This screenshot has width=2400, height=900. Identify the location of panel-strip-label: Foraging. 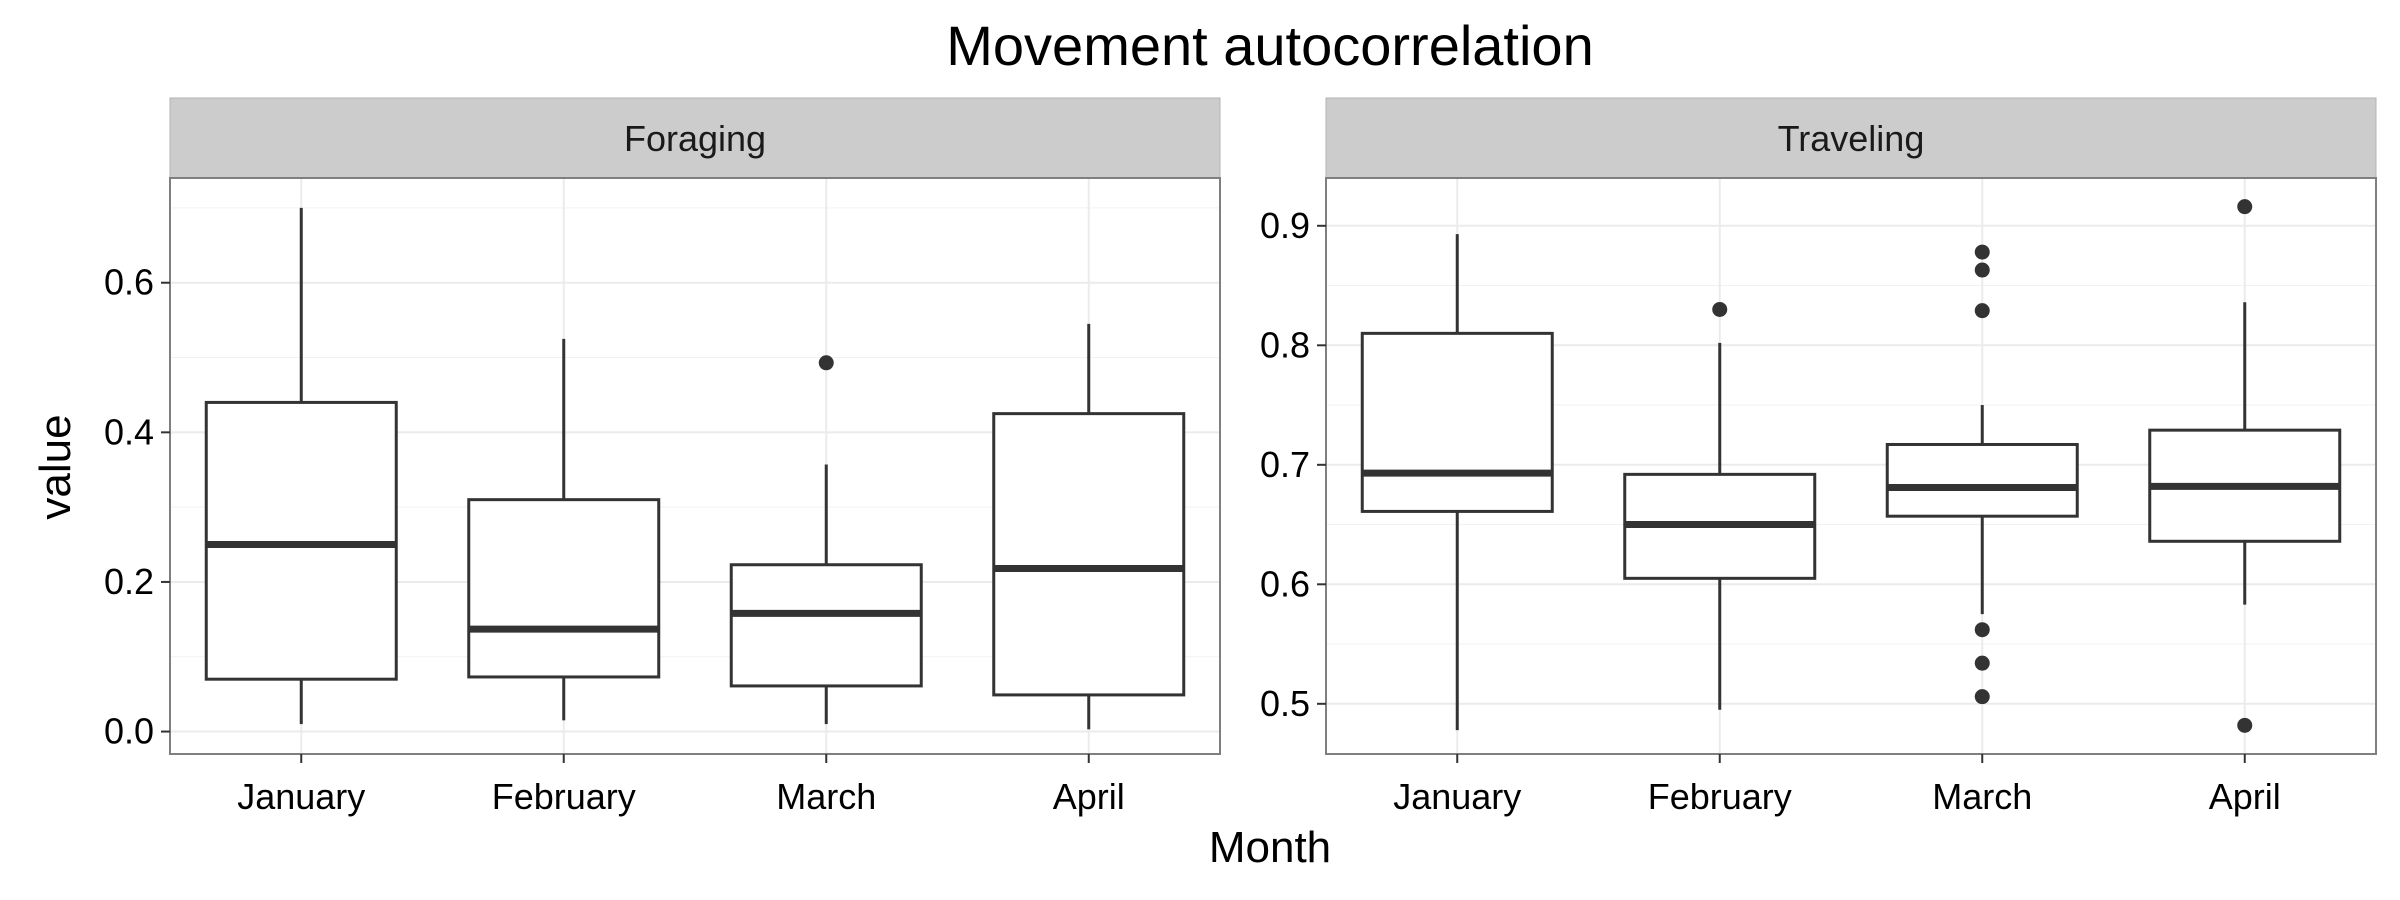
(695, 138).